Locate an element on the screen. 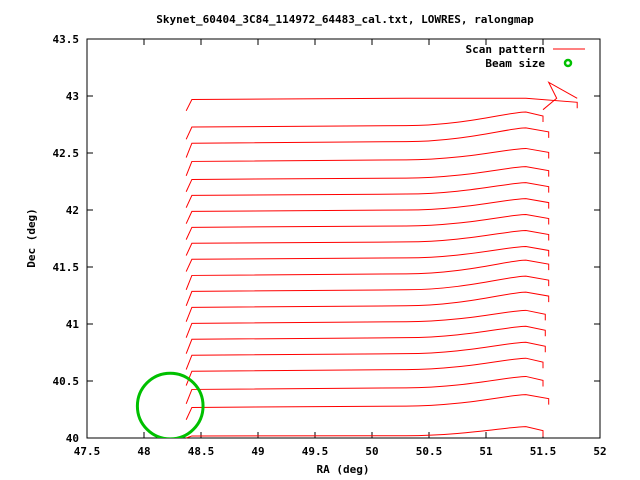 Image resolution: width=640 pixels, height=480 pixels. legend-swatch-beam-size is located at coordinates (568, 63).